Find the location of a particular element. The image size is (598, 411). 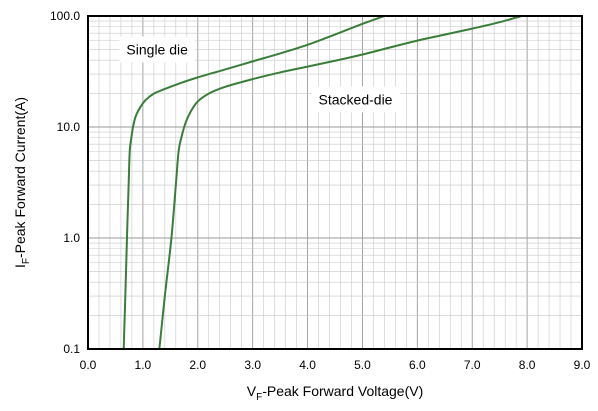

y-axis-title-prefix: I is located at coordinates (20, 266).